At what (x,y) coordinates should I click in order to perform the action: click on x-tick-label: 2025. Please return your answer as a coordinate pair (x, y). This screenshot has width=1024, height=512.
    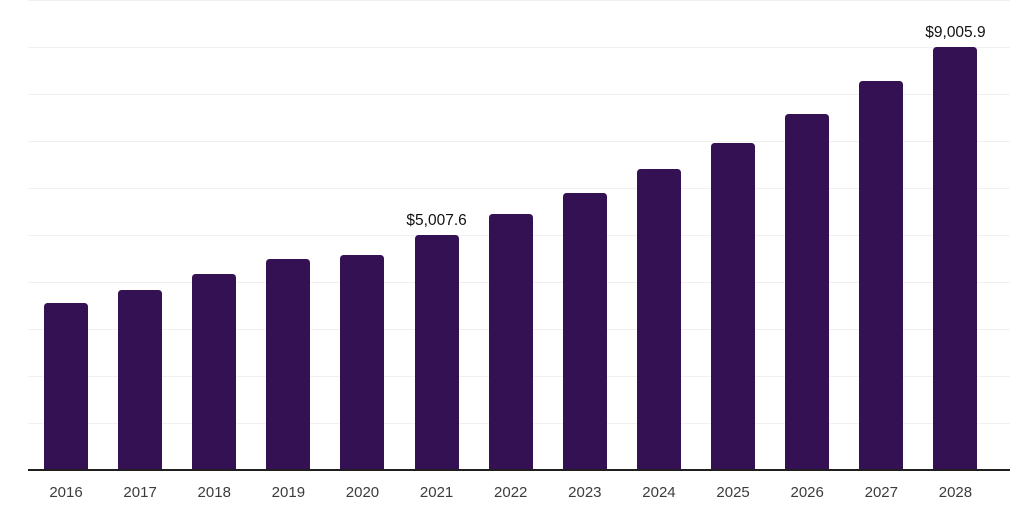
    Looking at the image, I should click on (733, 492).